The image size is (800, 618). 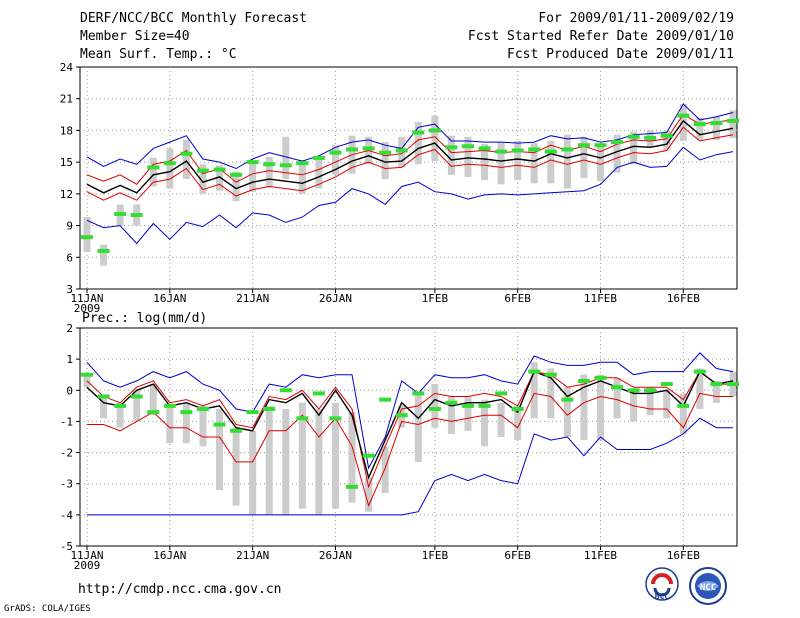 What do you see at coordinates (66, 99) in the screenshot?
I see `temp-ytick-label: 21` at bounding box center [66, 99].